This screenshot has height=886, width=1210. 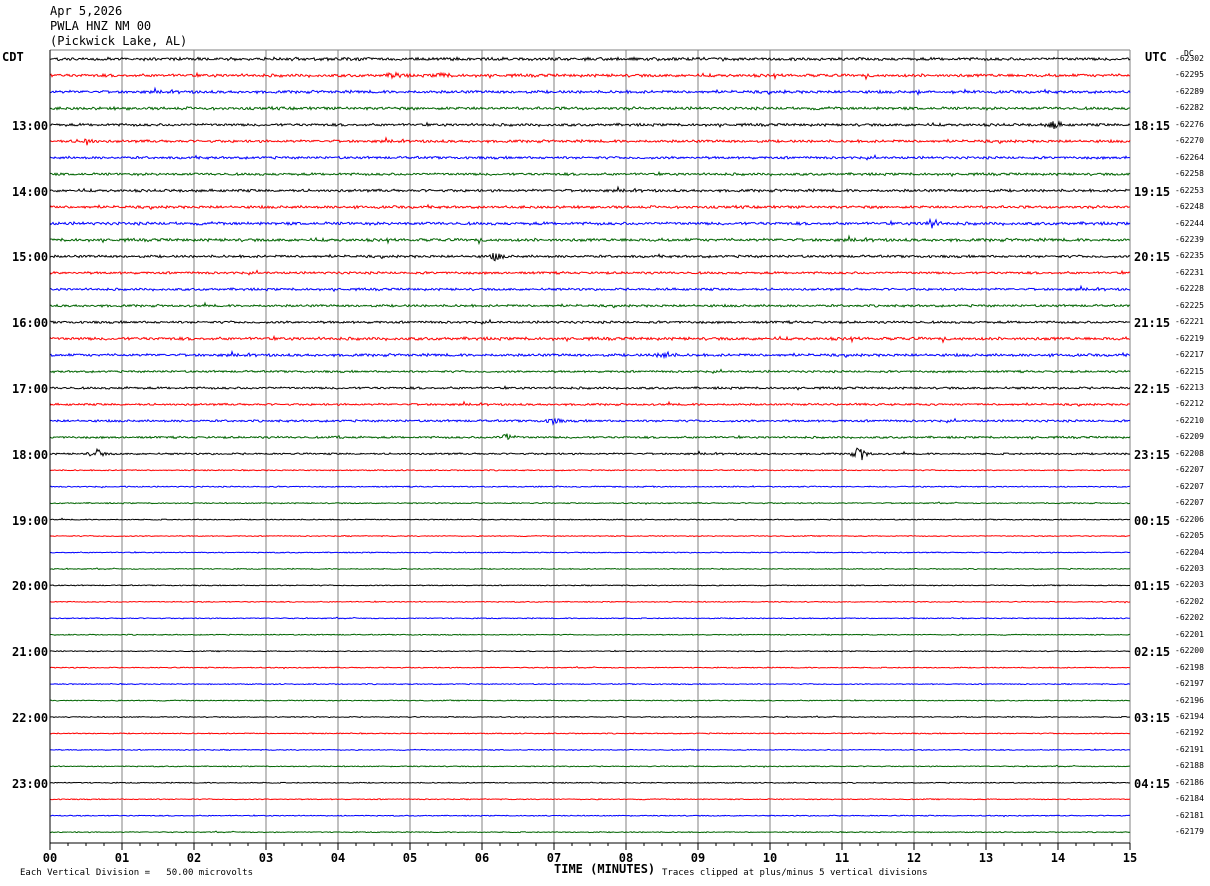 What do you see at coordinates (1189, 107) in the screenshot?
I see `dc-offset-label-3: -62282` at bounding box center [1189, 107].